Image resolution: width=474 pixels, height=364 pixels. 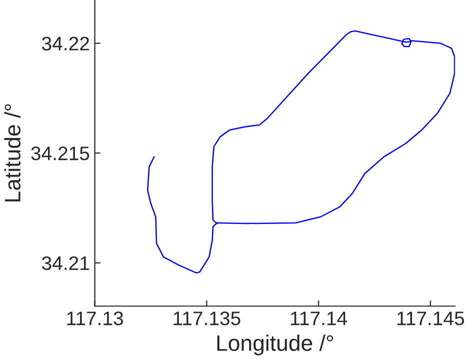 I want to click on y-tick-label: 34.21, so click(x=65, y=263).